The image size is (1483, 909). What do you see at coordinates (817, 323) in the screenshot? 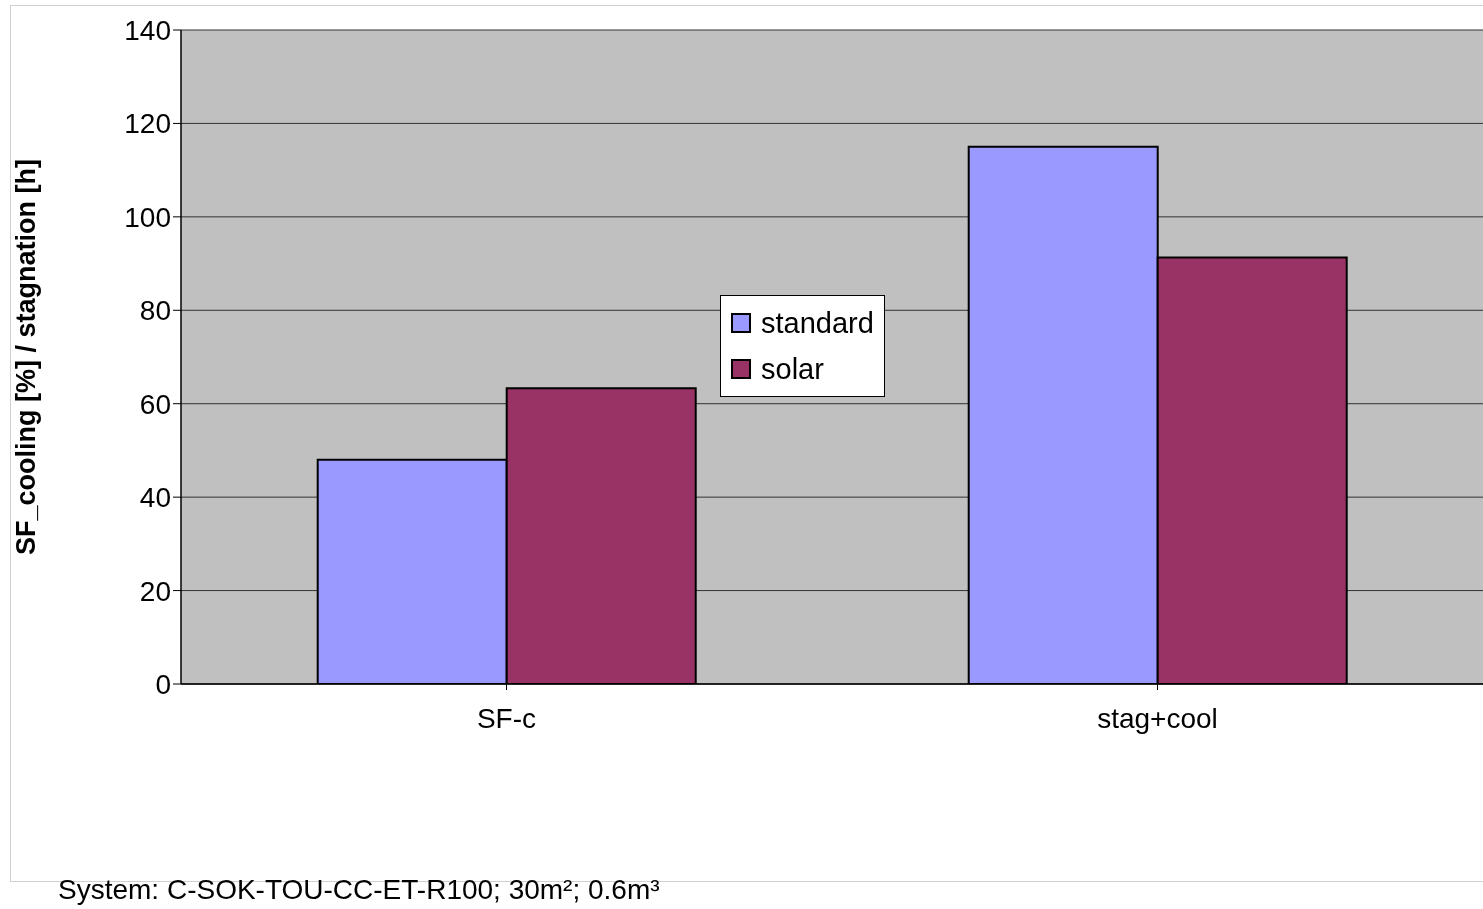
I see `legend-label: standard` at bounding box center [817, 323].